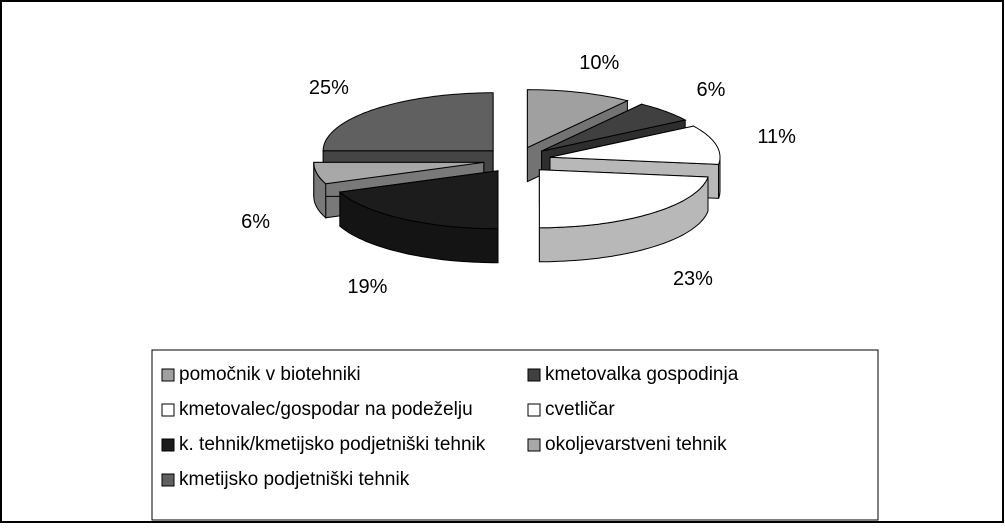 This screenshot has height=529, width=1005. What do you see at coordinates (326, 409) in the screenshot?
I see `legend-label: kmetovalec/gospodar na podeželju` at bounding box center [326, 409].